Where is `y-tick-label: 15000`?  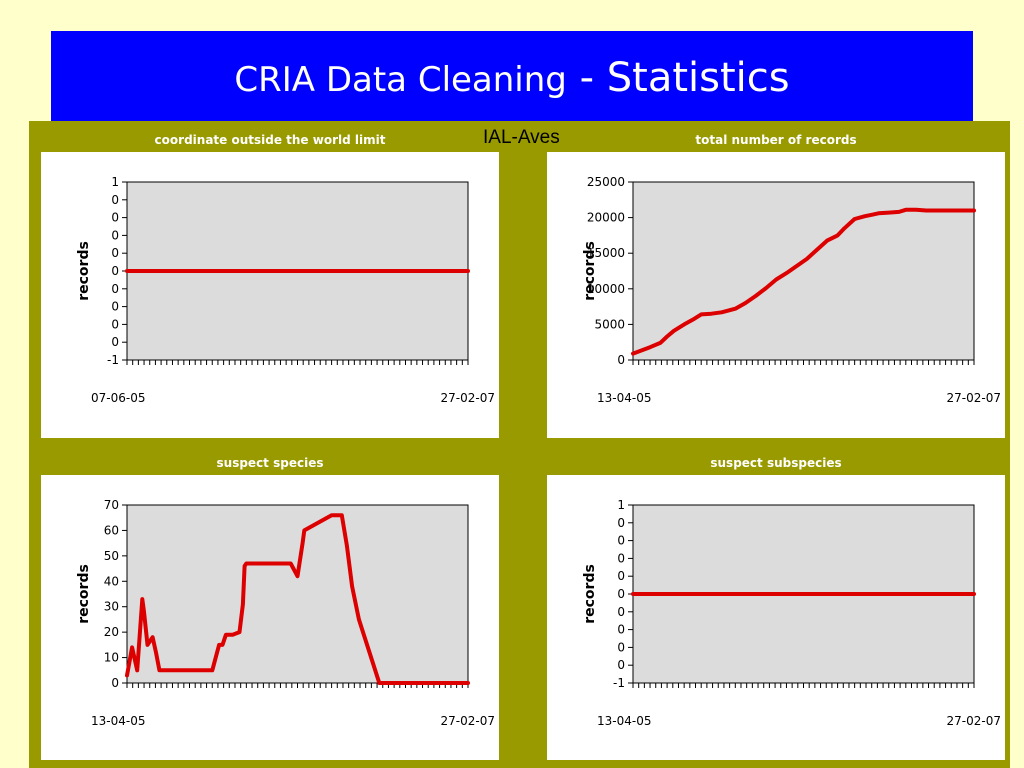
y-tick-label: 15000 is located at coordinates (606, 253).